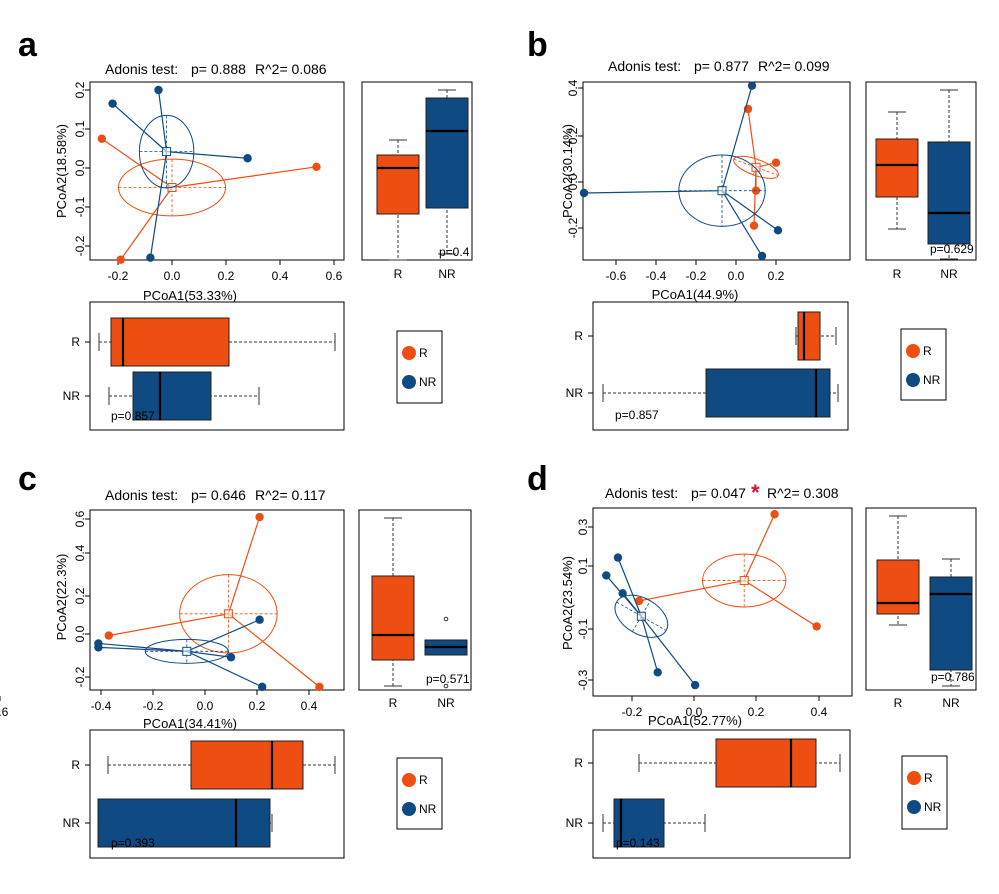 The width and height of the screenshot is (999, 894). What do you see at coordinates (913, 380) in the screenshot?
I see `panel-b-legend-nr-marker` at bounding box center [913, 380].